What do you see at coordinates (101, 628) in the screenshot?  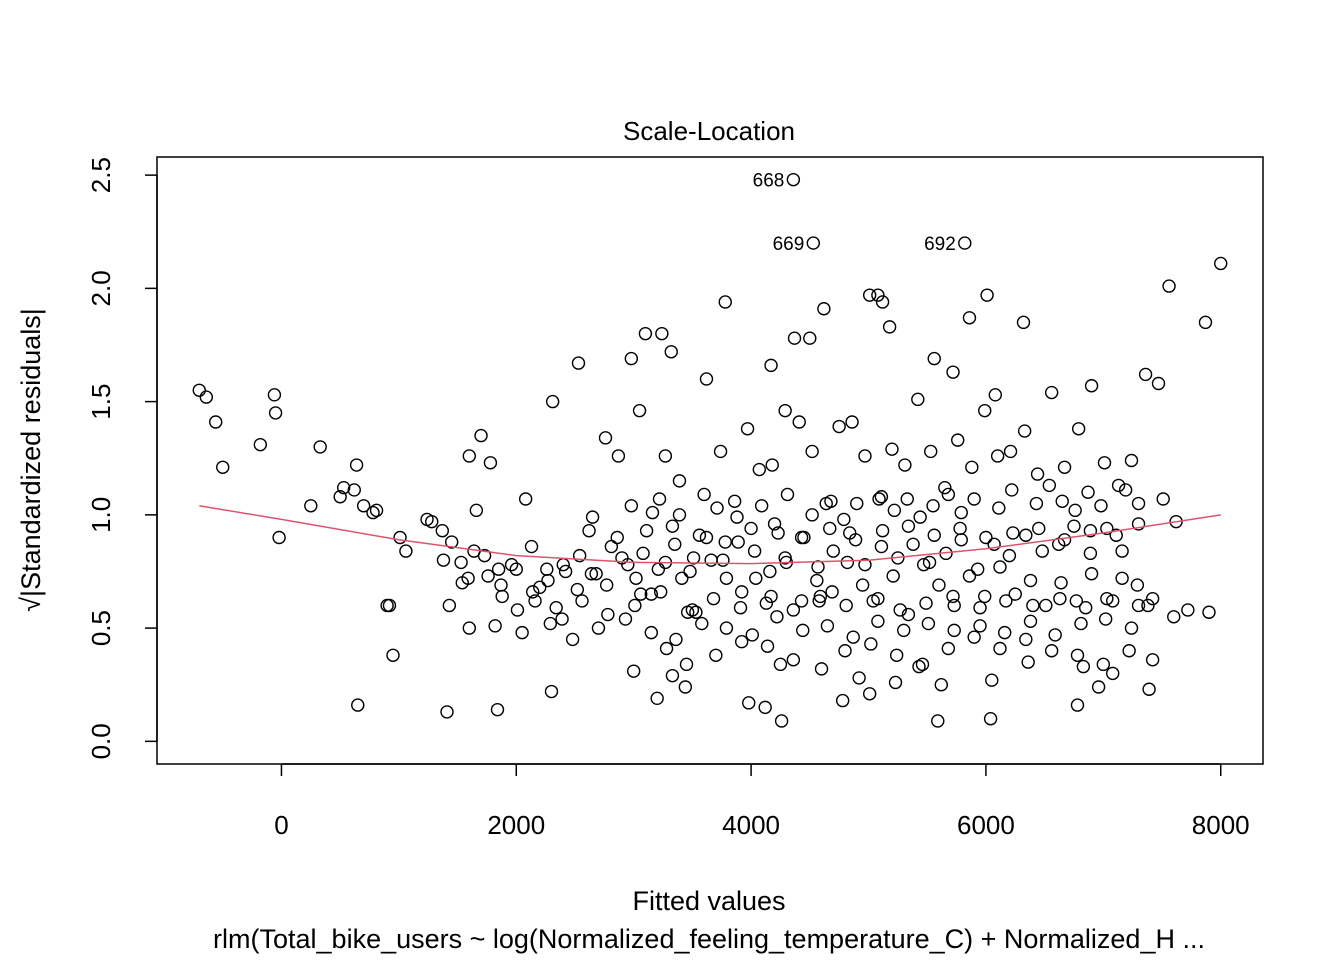 I see `y-tick-label: 0.5` at bounding box center [101, 628].